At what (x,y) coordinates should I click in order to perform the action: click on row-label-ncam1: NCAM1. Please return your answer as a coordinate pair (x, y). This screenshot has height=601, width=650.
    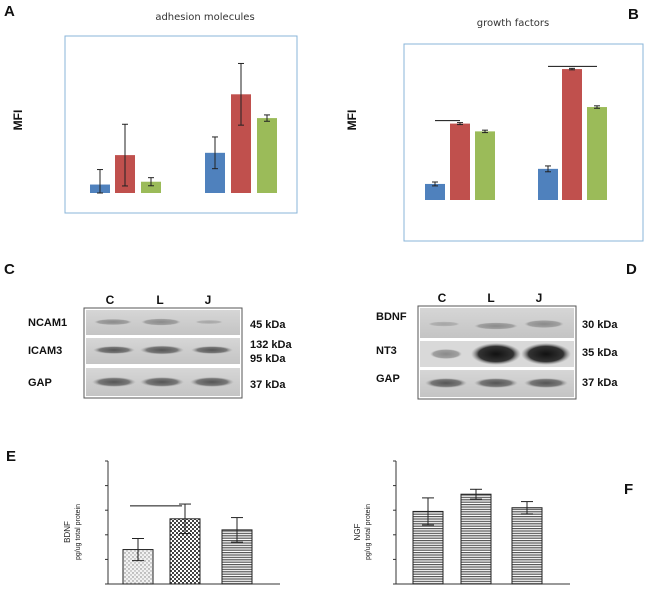
    Looking at the image, I should click on (47, 323).